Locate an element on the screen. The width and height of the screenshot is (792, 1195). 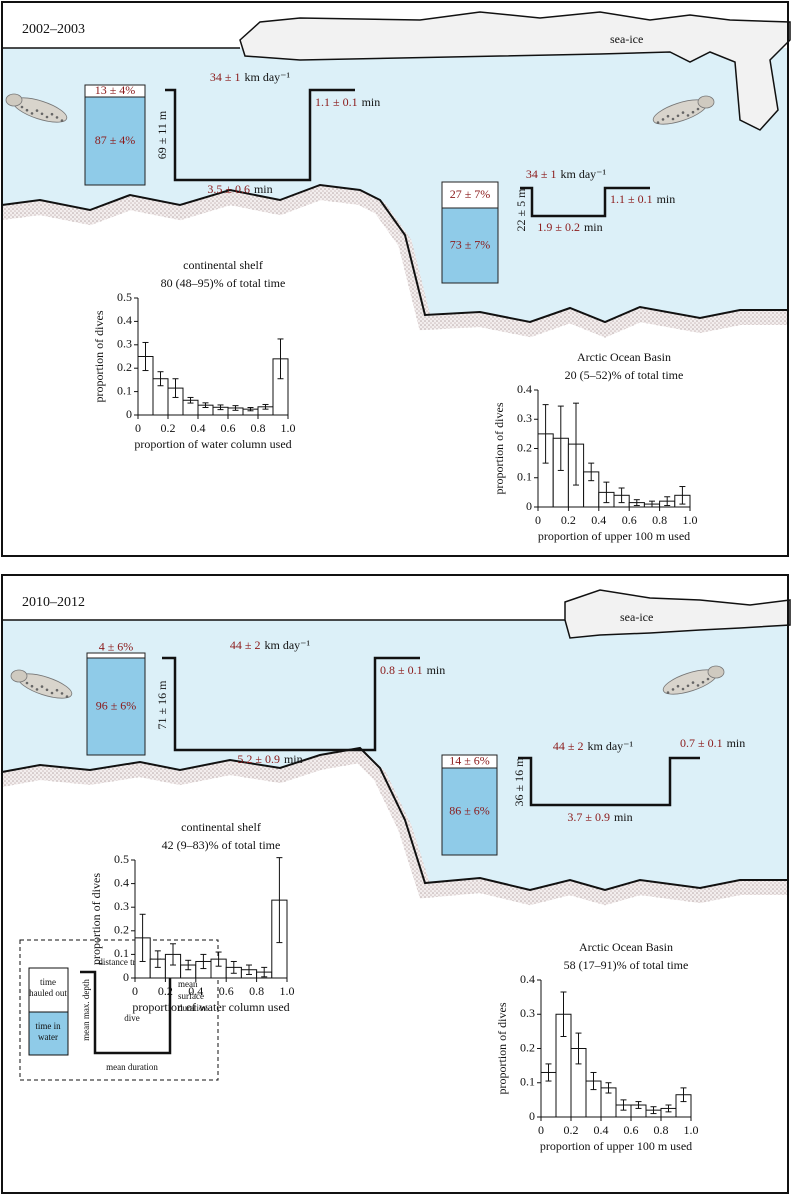
legend-text: mean max. depth is located at coordinates (86, 1010).